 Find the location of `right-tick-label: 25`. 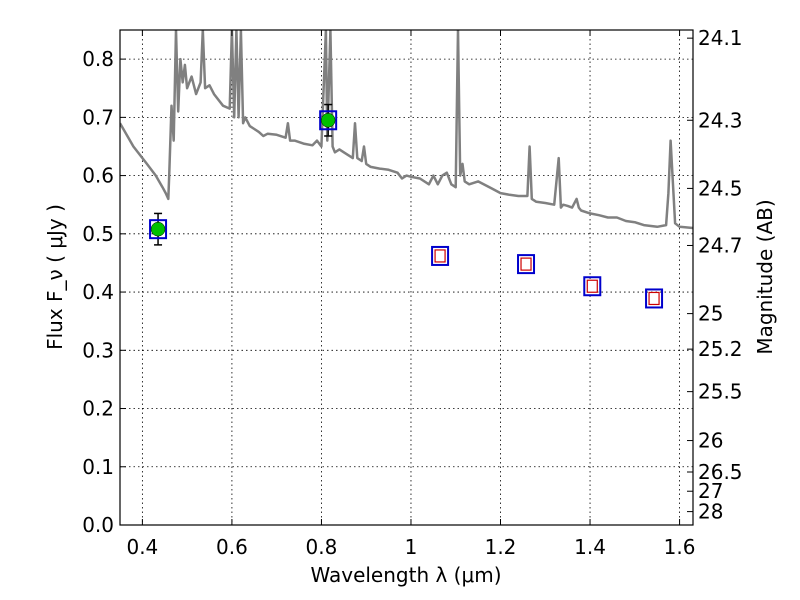

right-tick-label: 25 is located at coordinates (710, 314).